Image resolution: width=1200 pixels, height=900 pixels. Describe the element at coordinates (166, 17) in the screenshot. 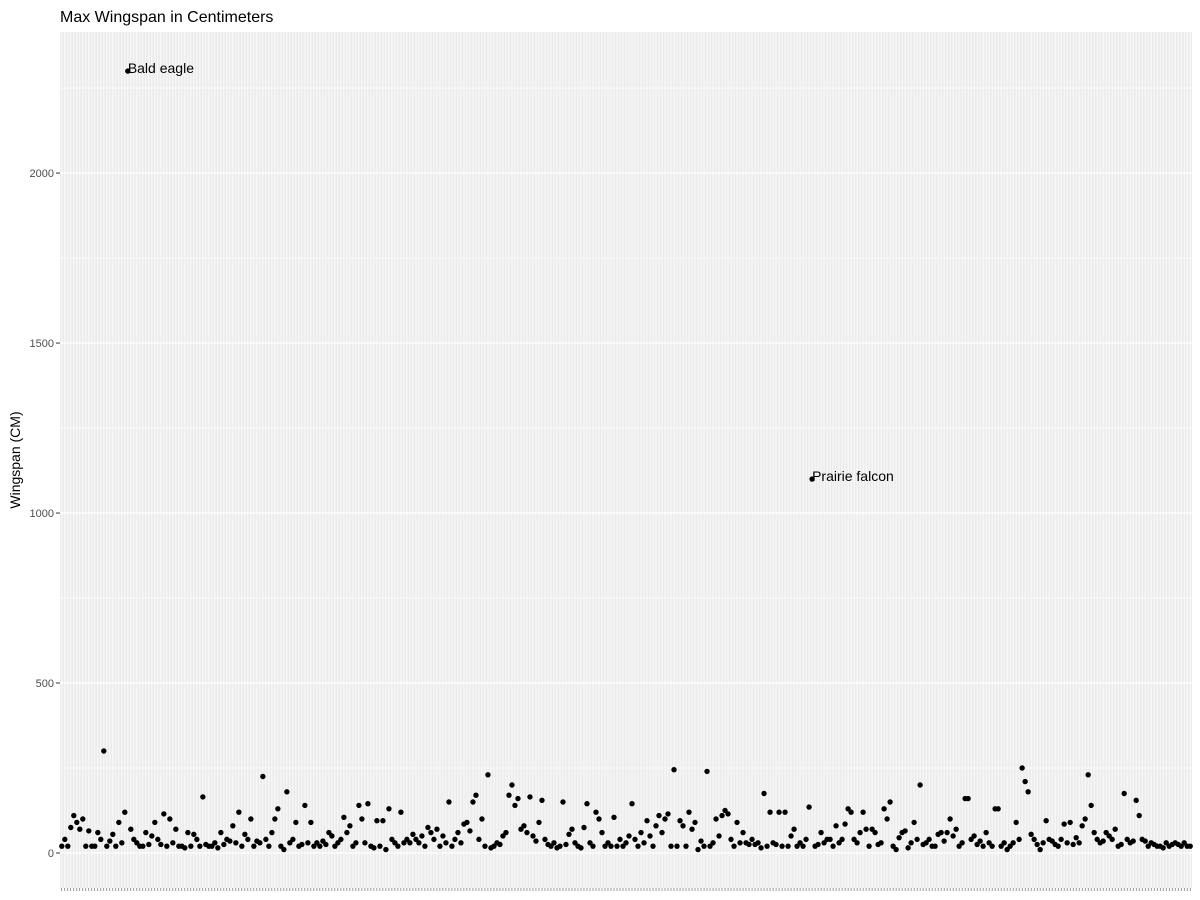

I see `chart-title: Max Wingspan in Centimeters` at that location.